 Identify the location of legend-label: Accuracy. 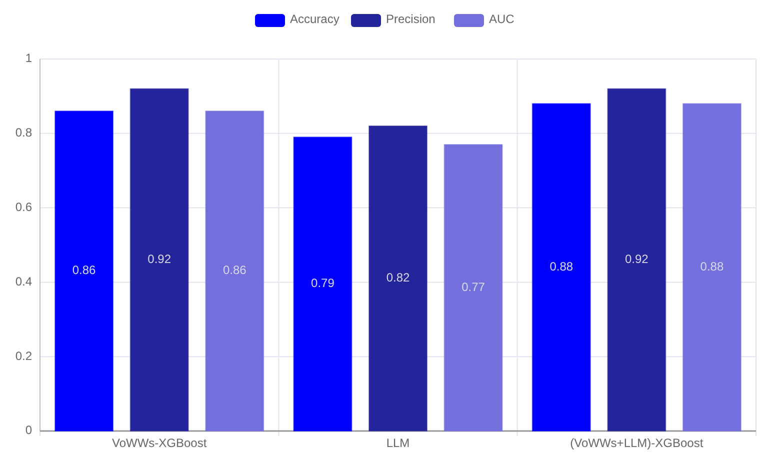
(315, 19).